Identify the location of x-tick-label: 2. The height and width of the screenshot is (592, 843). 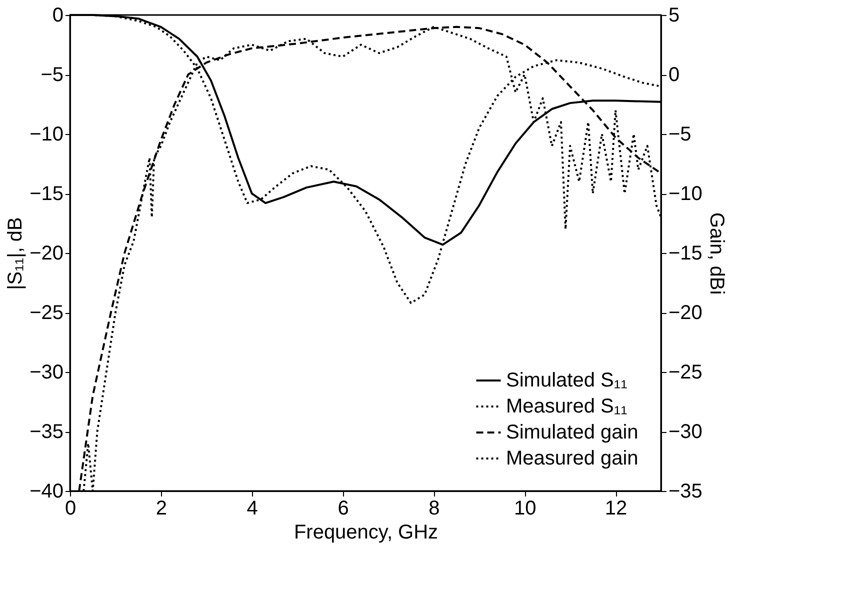
(161, 509).